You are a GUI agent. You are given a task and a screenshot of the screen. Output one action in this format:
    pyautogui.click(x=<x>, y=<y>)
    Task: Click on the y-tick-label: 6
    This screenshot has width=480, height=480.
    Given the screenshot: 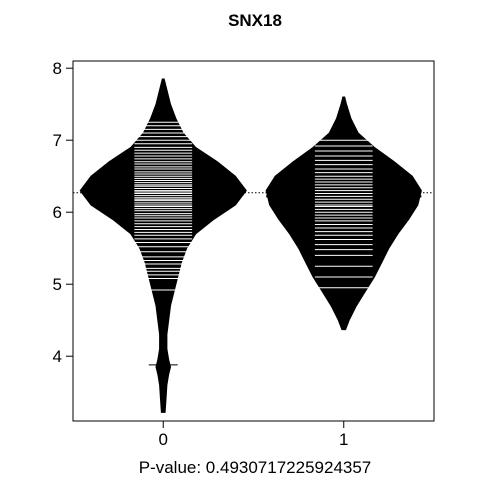 What is the action you would take?
    pyautogui.click(x=57, y=212)
    